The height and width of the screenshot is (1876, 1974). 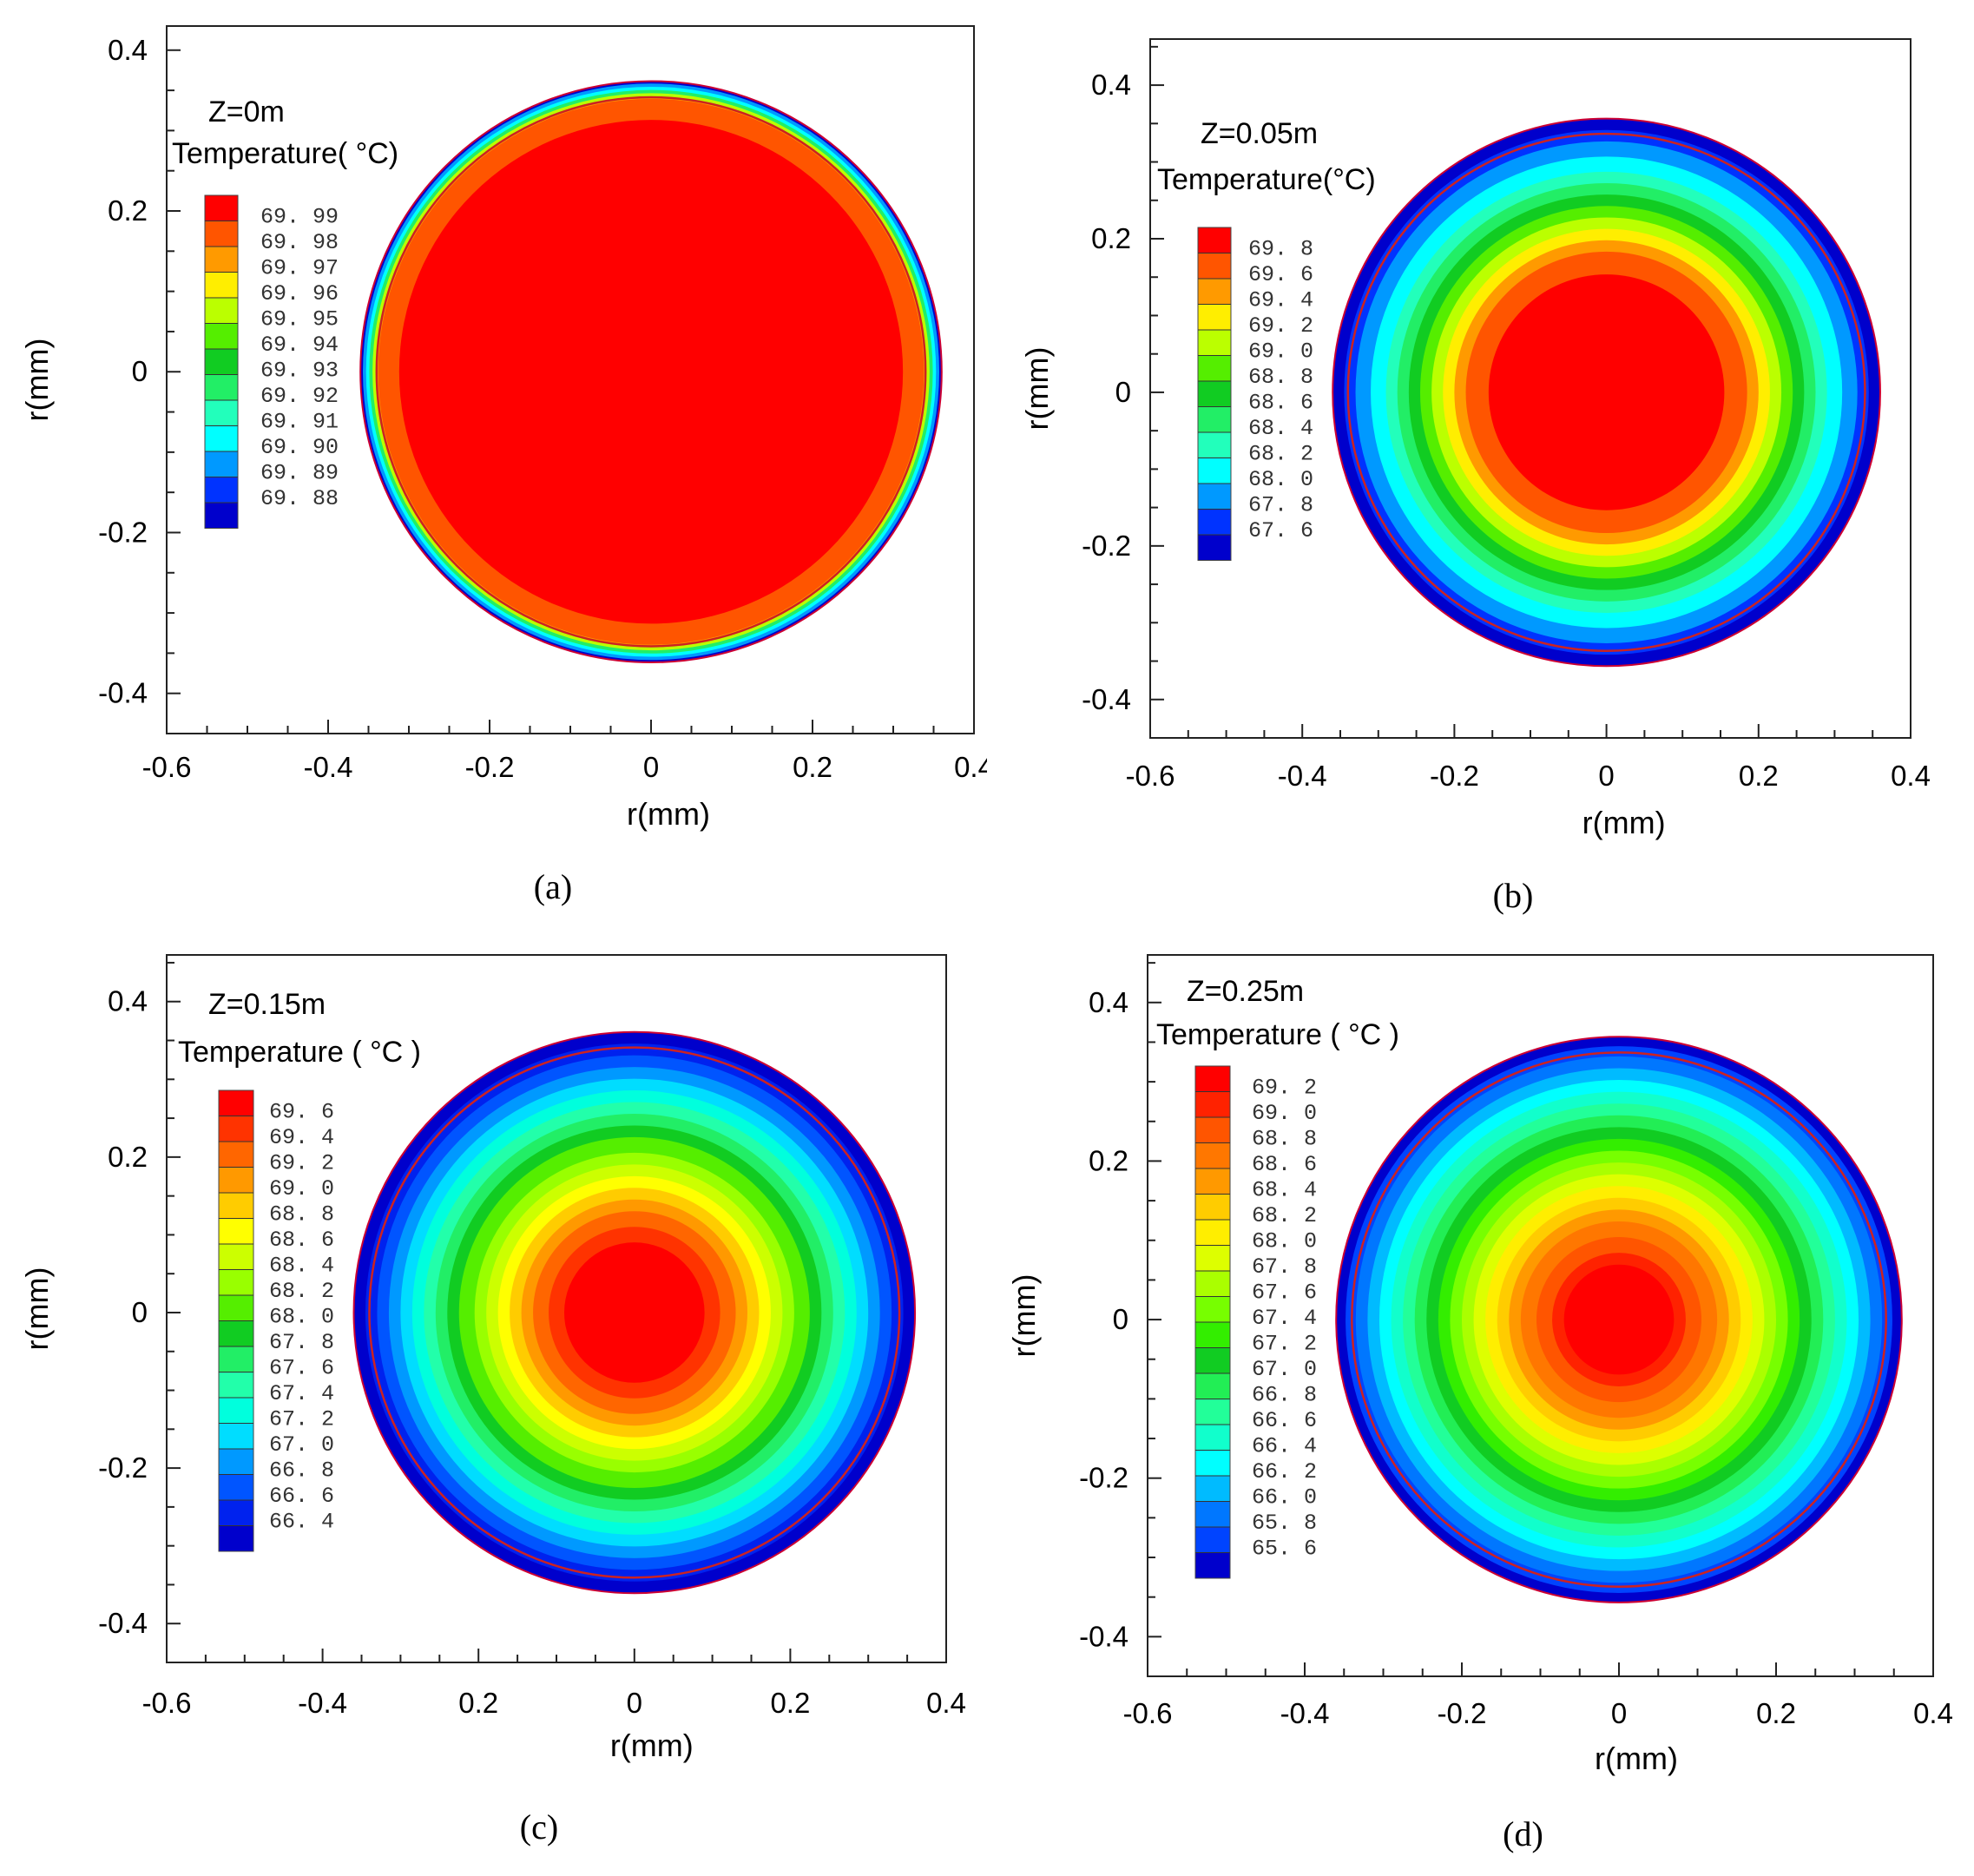 I want to click on legend-label: 69. 90, so click(x=299, y=447).